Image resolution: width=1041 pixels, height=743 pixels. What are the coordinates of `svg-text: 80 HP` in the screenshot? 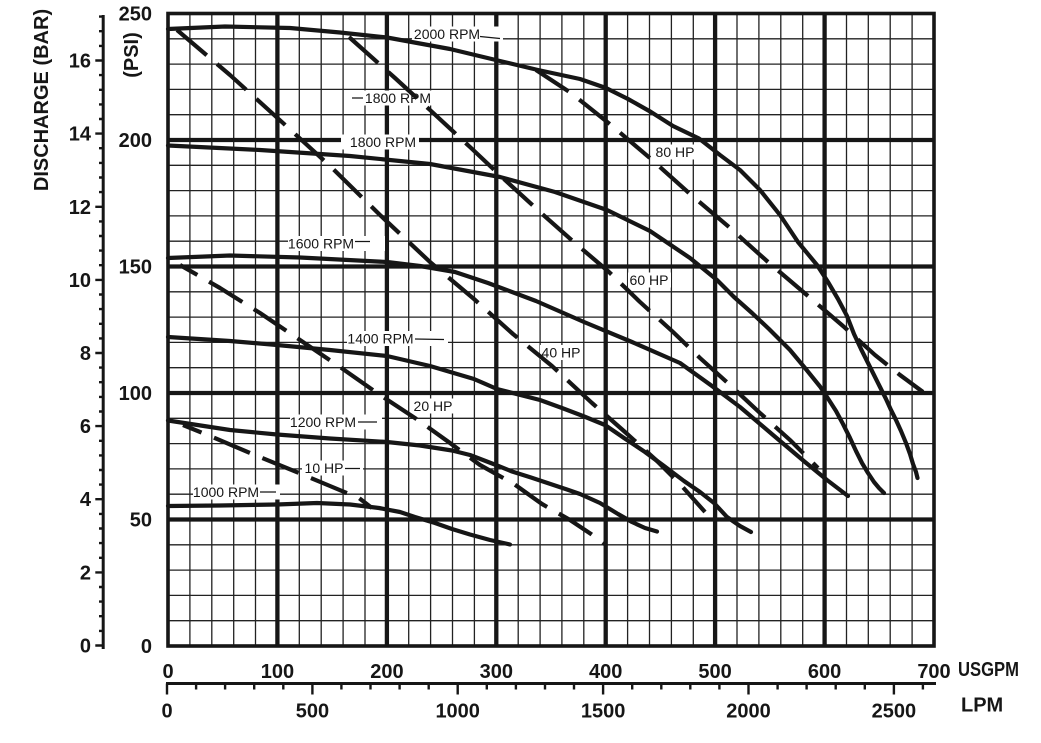 It's located at (675, 152).